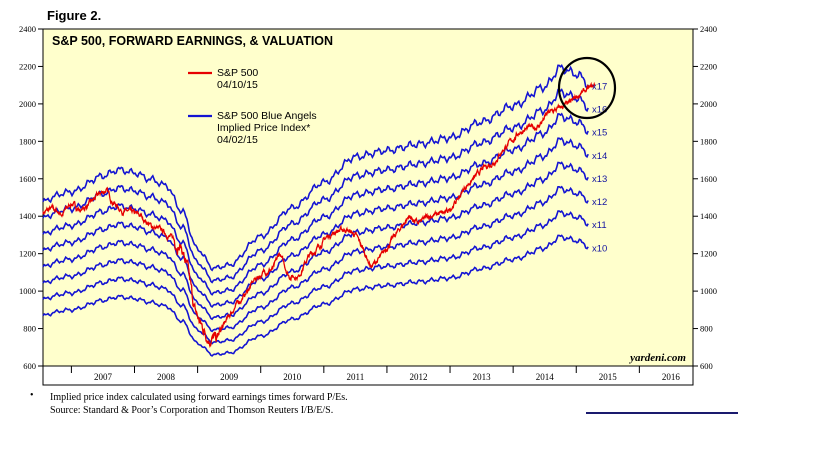  What do you see at coordinates (27, 104) in the screenshot?
I see `y-tick-label-left: 2000` at bounding box center [27, 104].